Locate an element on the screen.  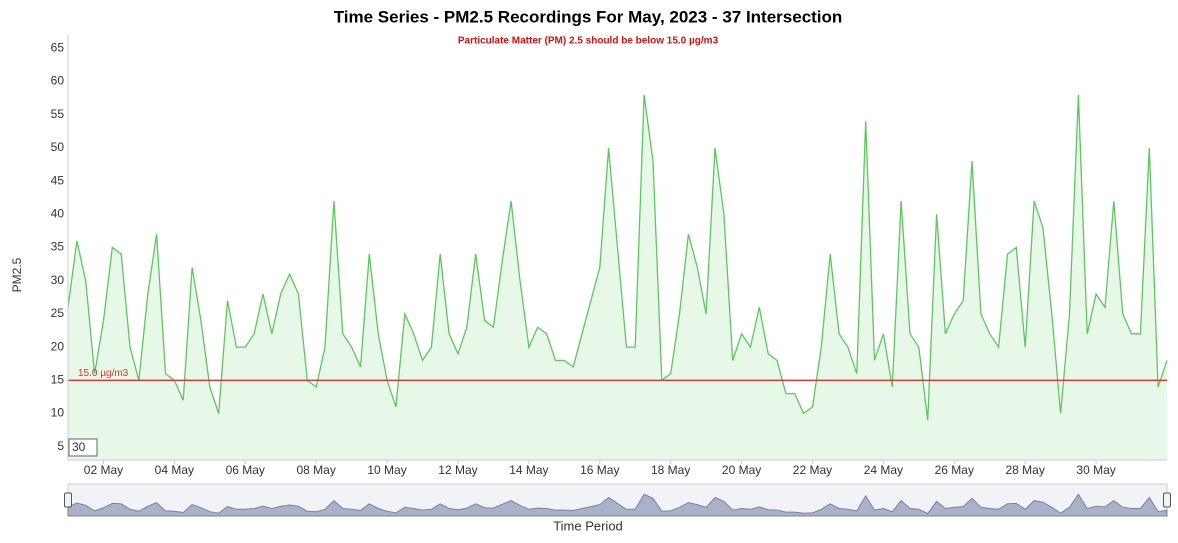
x-tick-label: 30 May is located at coordinates (1095, 470).